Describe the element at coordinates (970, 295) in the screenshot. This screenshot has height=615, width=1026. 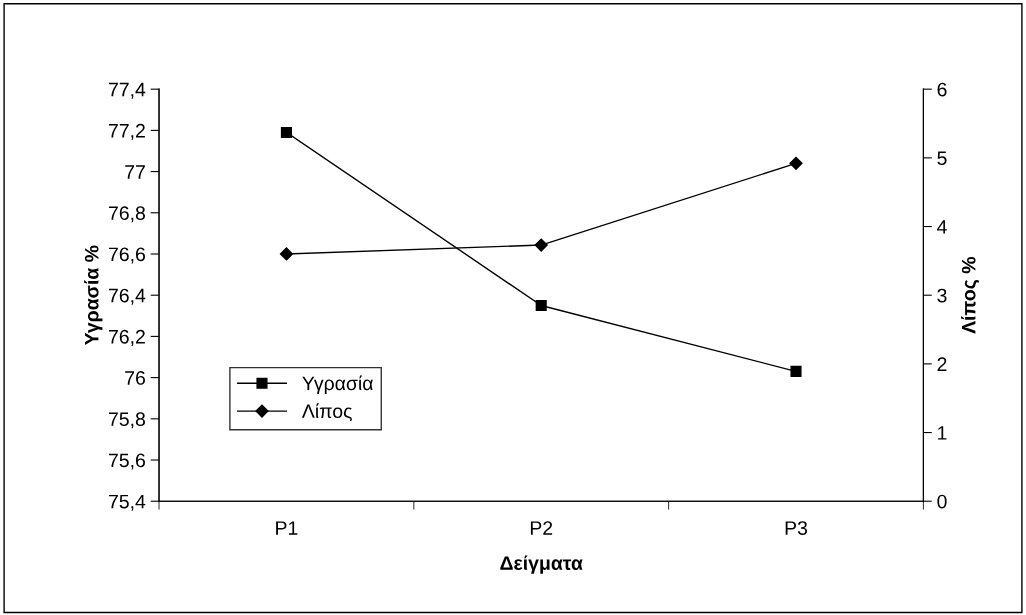
I see `y2-axis-title: Λίπος %` at that location.